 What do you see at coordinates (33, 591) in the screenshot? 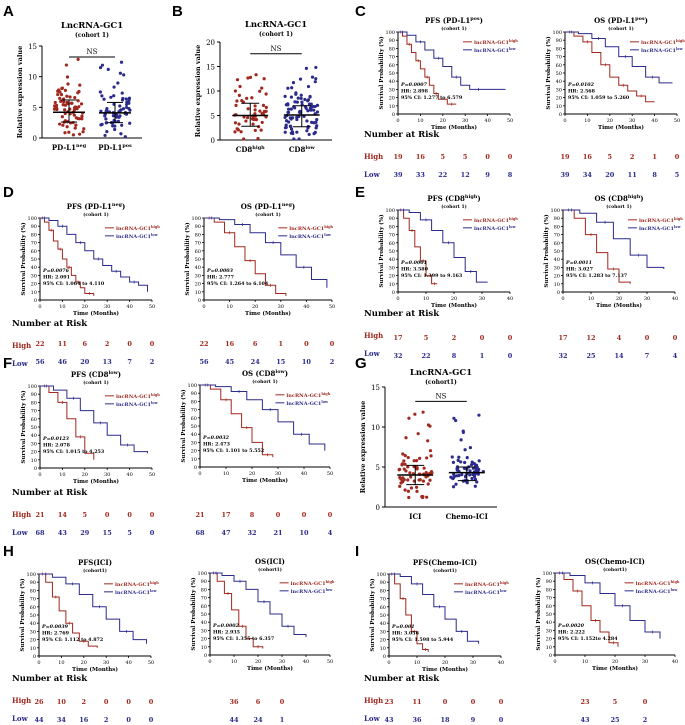
I see `y-tick-label: 80` at bounding box center [33, 591].